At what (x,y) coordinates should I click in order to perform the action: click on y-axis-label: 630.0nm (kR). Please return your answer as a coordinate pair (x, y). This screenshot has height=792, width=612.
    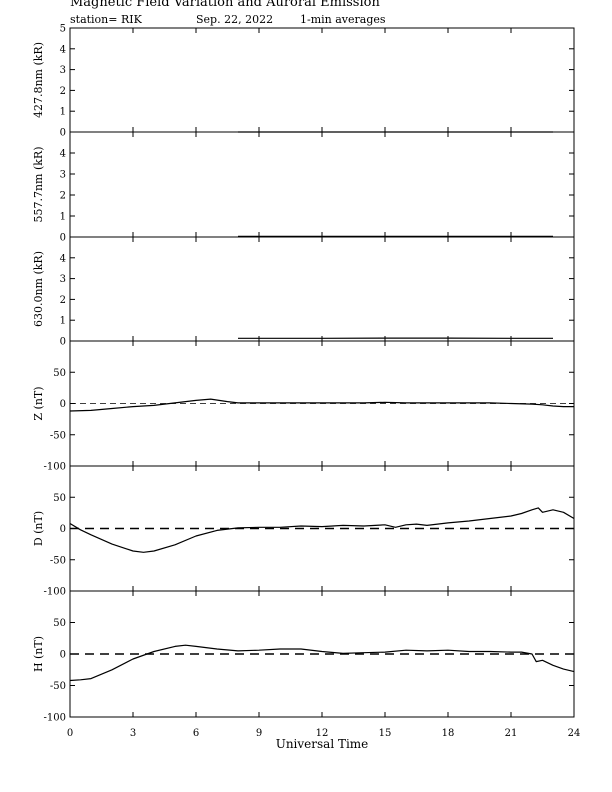
    Looking at the image, I should click on (38, 289).